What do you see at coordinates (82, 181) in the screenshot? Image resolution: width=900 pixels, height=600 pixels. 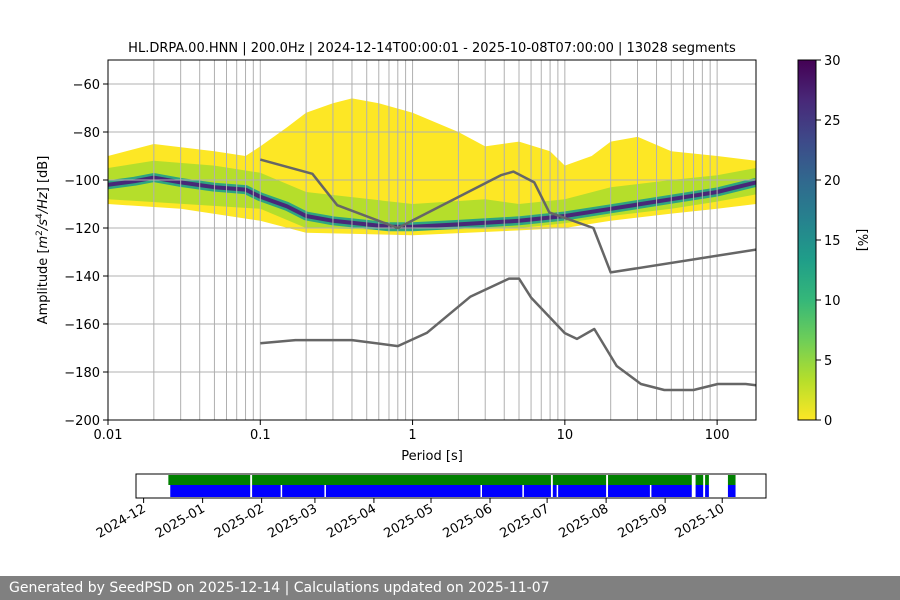 I see `y-tick-label: −100` at bounding box center [82, 181].